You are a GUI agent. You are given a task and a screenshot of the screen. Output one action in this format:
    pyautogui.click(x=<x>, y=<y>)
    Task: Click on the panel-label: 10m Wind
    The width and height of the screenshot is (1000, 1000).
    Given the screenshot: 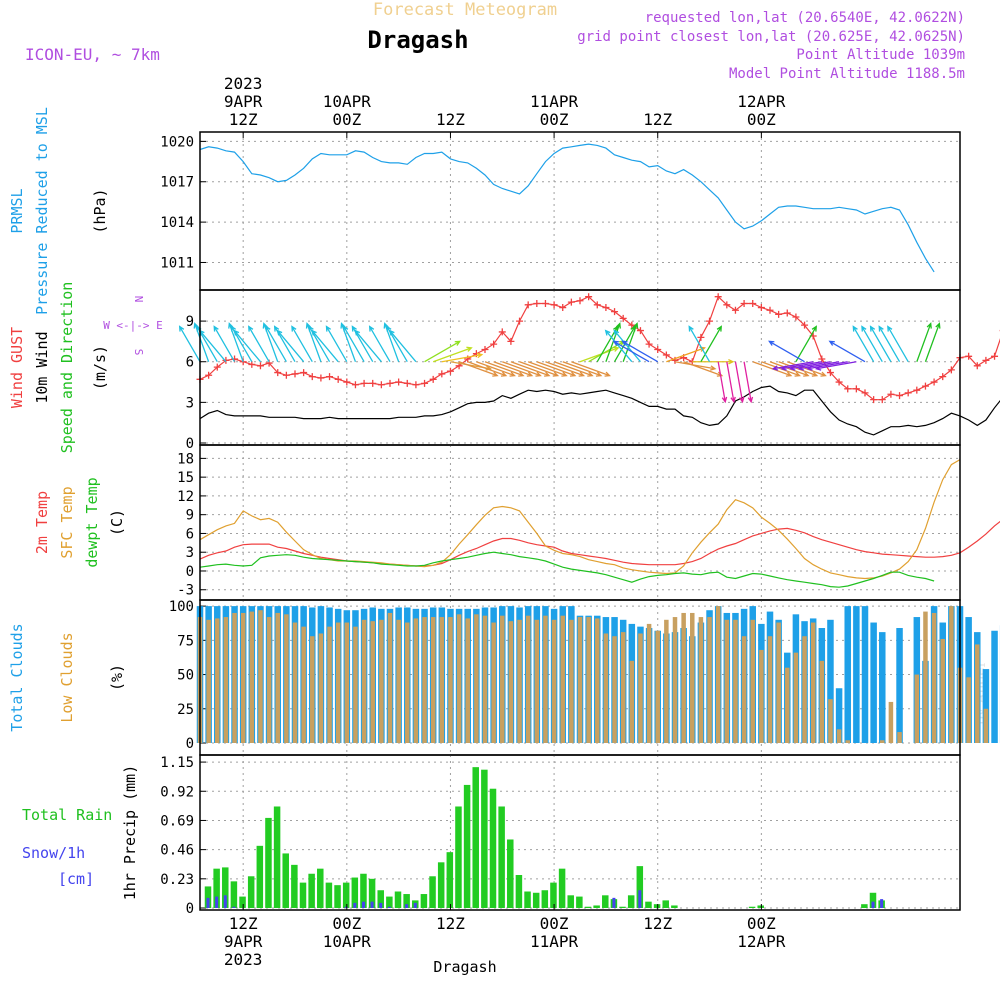 What is the action you would take?
    pyautogui.click(x=42, y=367)
    